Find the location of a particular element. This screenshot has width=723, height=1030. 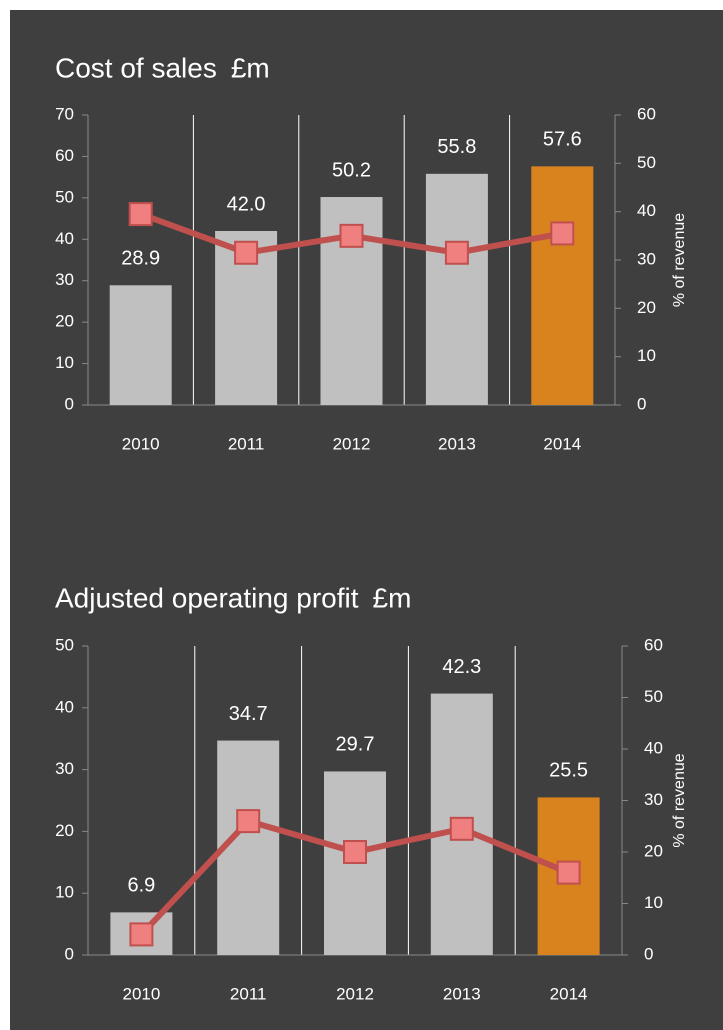

value-label: 42.3 is located at coordinates (461, 667).